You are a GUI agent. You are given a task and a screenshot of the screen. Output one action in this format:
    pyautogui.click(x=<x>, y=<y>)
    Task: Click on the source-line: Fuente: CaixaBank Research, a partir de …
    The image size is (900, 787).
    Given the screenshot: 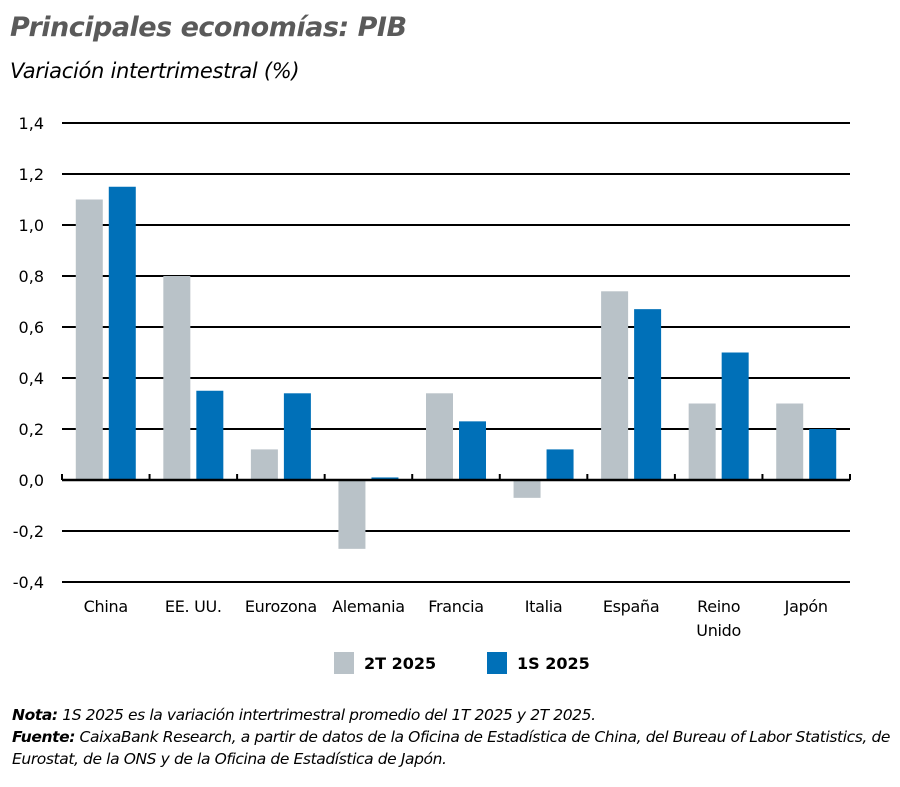 What is the action you would take?
    pyautogui.click(x=452, y=748)
    